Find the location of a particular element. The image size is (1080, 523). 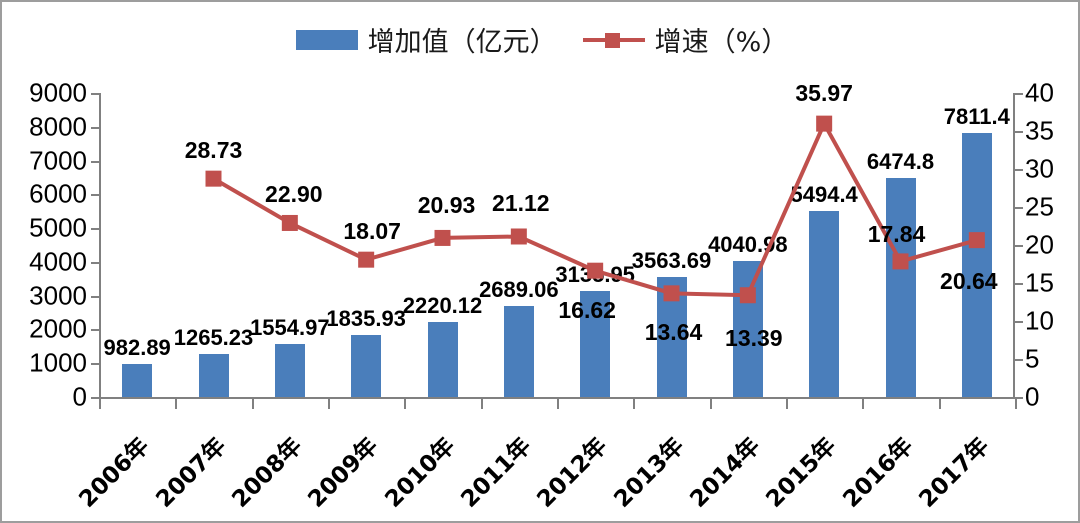

y-axis-left is located at coordinates (100, 246).